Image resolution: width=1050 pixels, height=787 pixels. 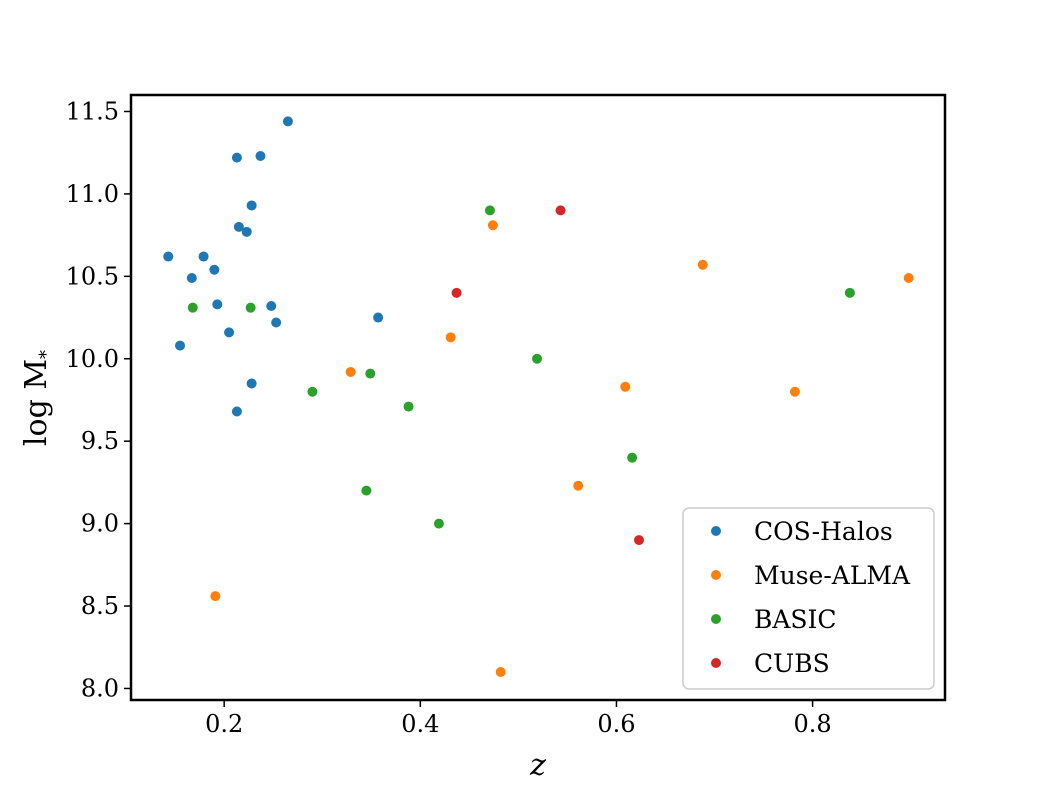 What do you see at coordinates (420, 724) in the screenshot?
I see `x-tick-label: 0.4` at bounding box center [420, 724].